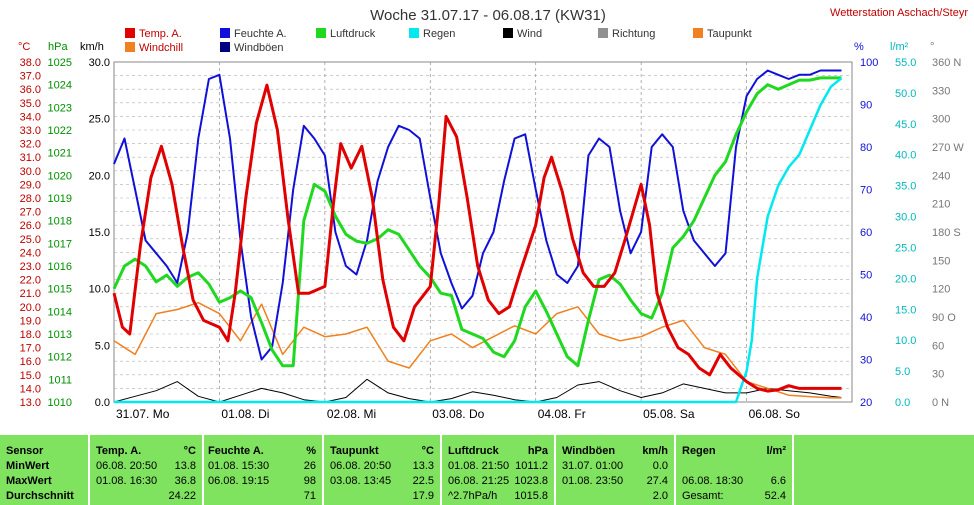 The height and width of the screenshot is (505, 974). What do you see at coordinates (30, 362) in the screenshot?
I see `temp-tick: 16.0` at bounding box center [30, 362].